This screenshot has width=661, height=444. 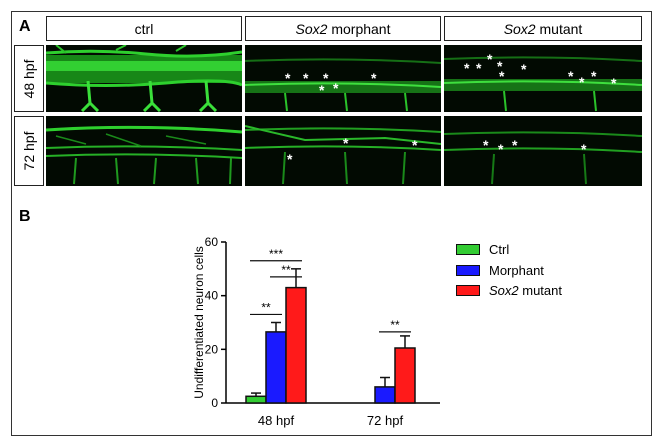 I want to click on column-header-morphant: Sox2 morphant, so click(x=343, y=28).